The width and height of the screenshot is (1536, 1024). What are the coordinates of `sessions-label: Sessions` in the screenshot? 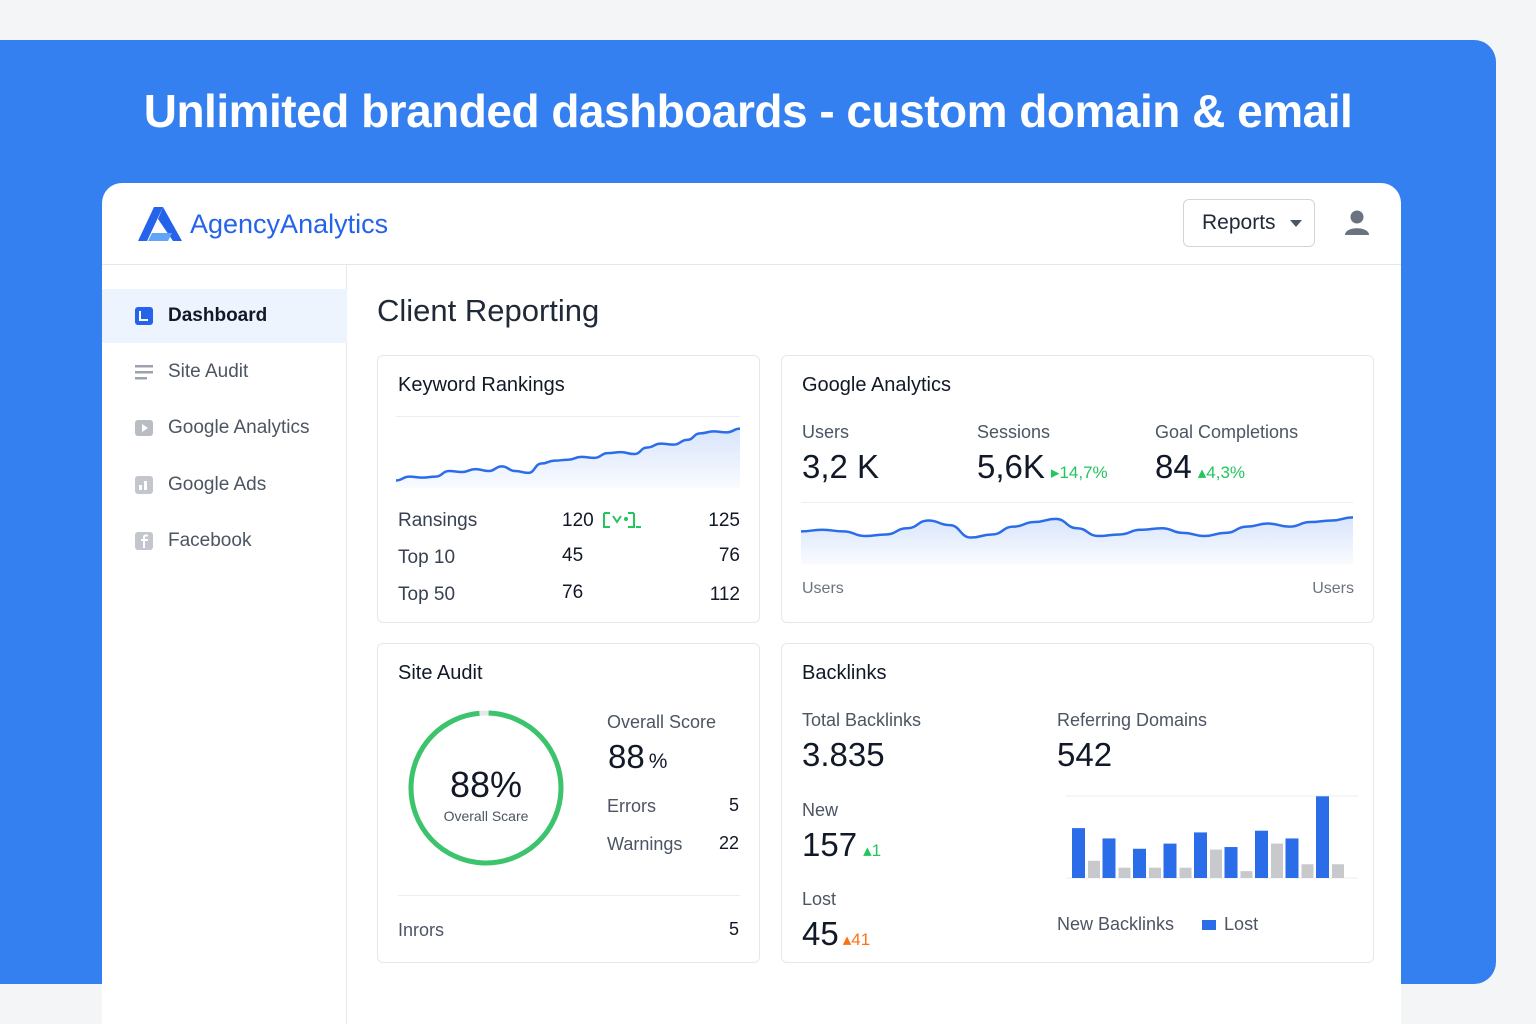 It's located at (1014, 432).